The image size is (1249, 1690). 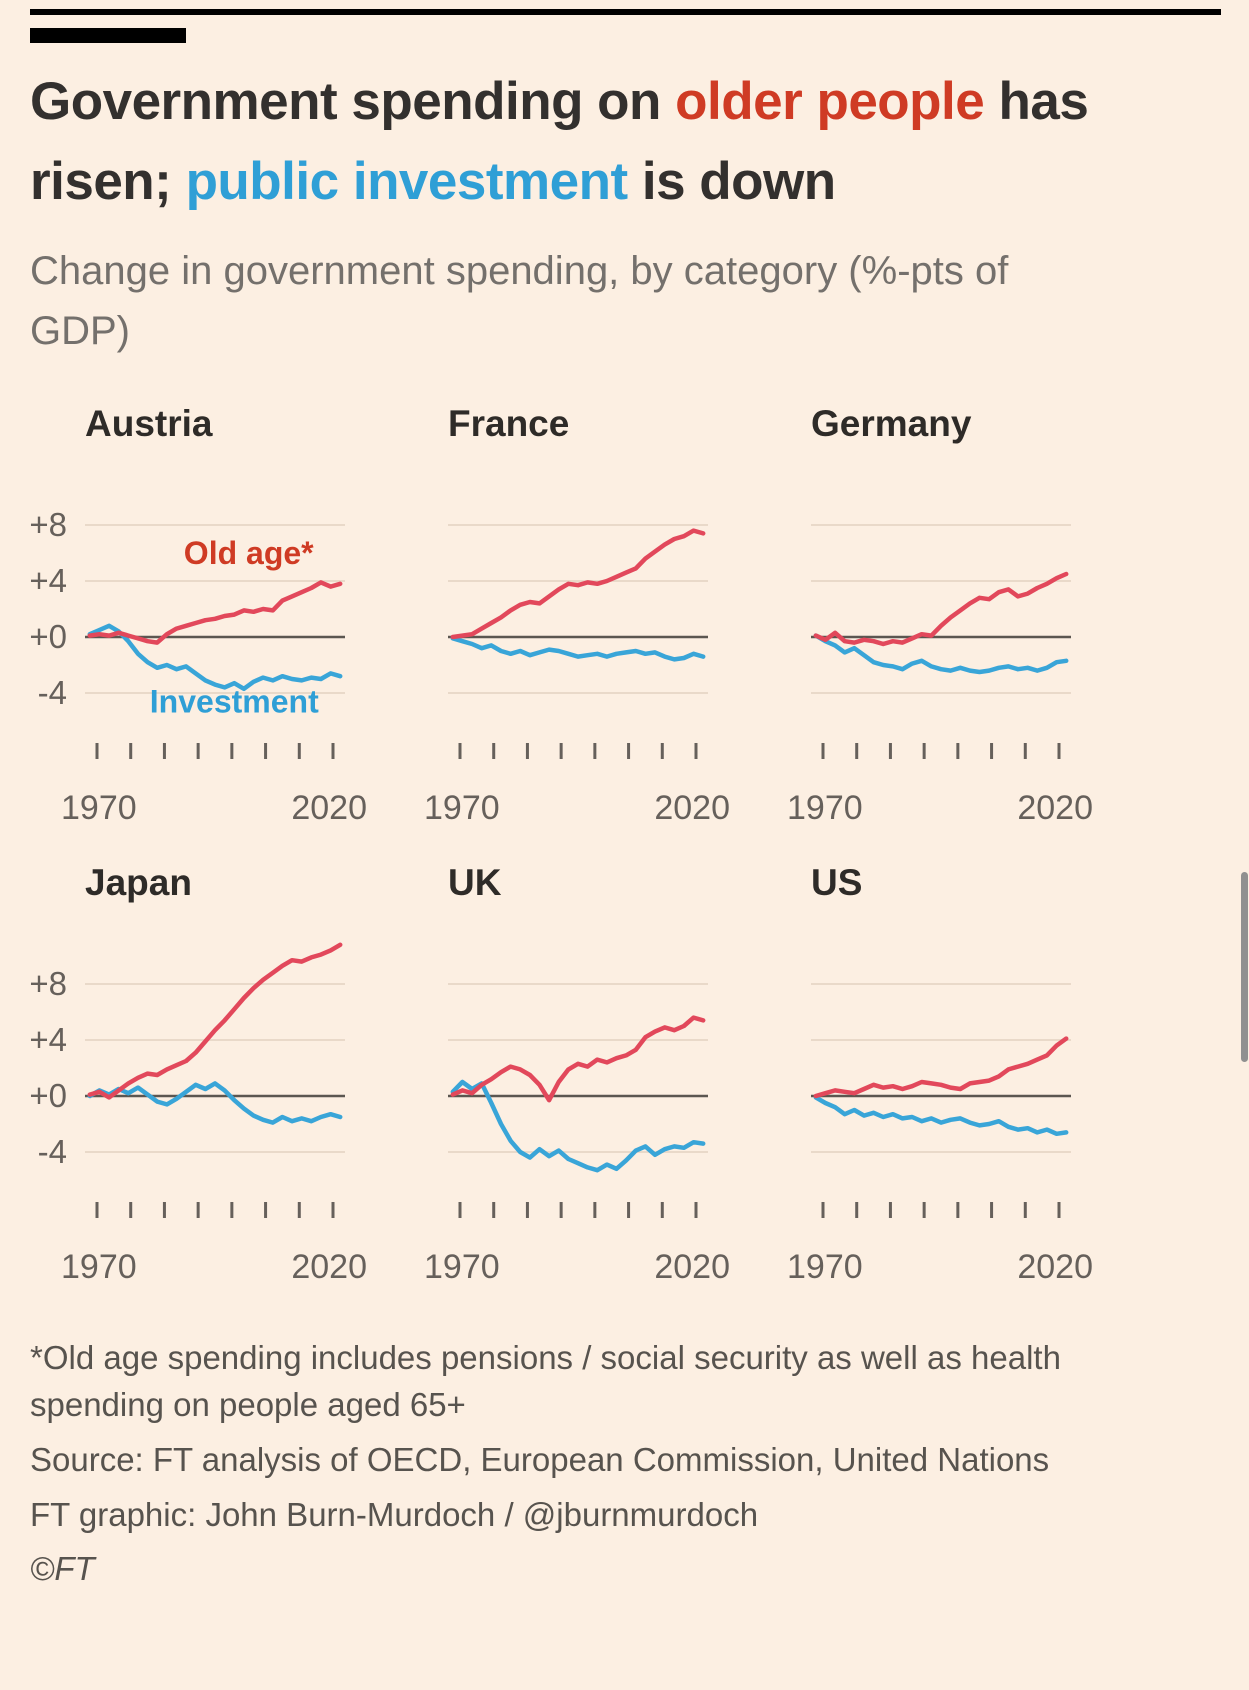 What do you see at coordinates (407, 181) in the screenshot?
I see `title-segment-blue: public investment` at bounding box center [407, 181].